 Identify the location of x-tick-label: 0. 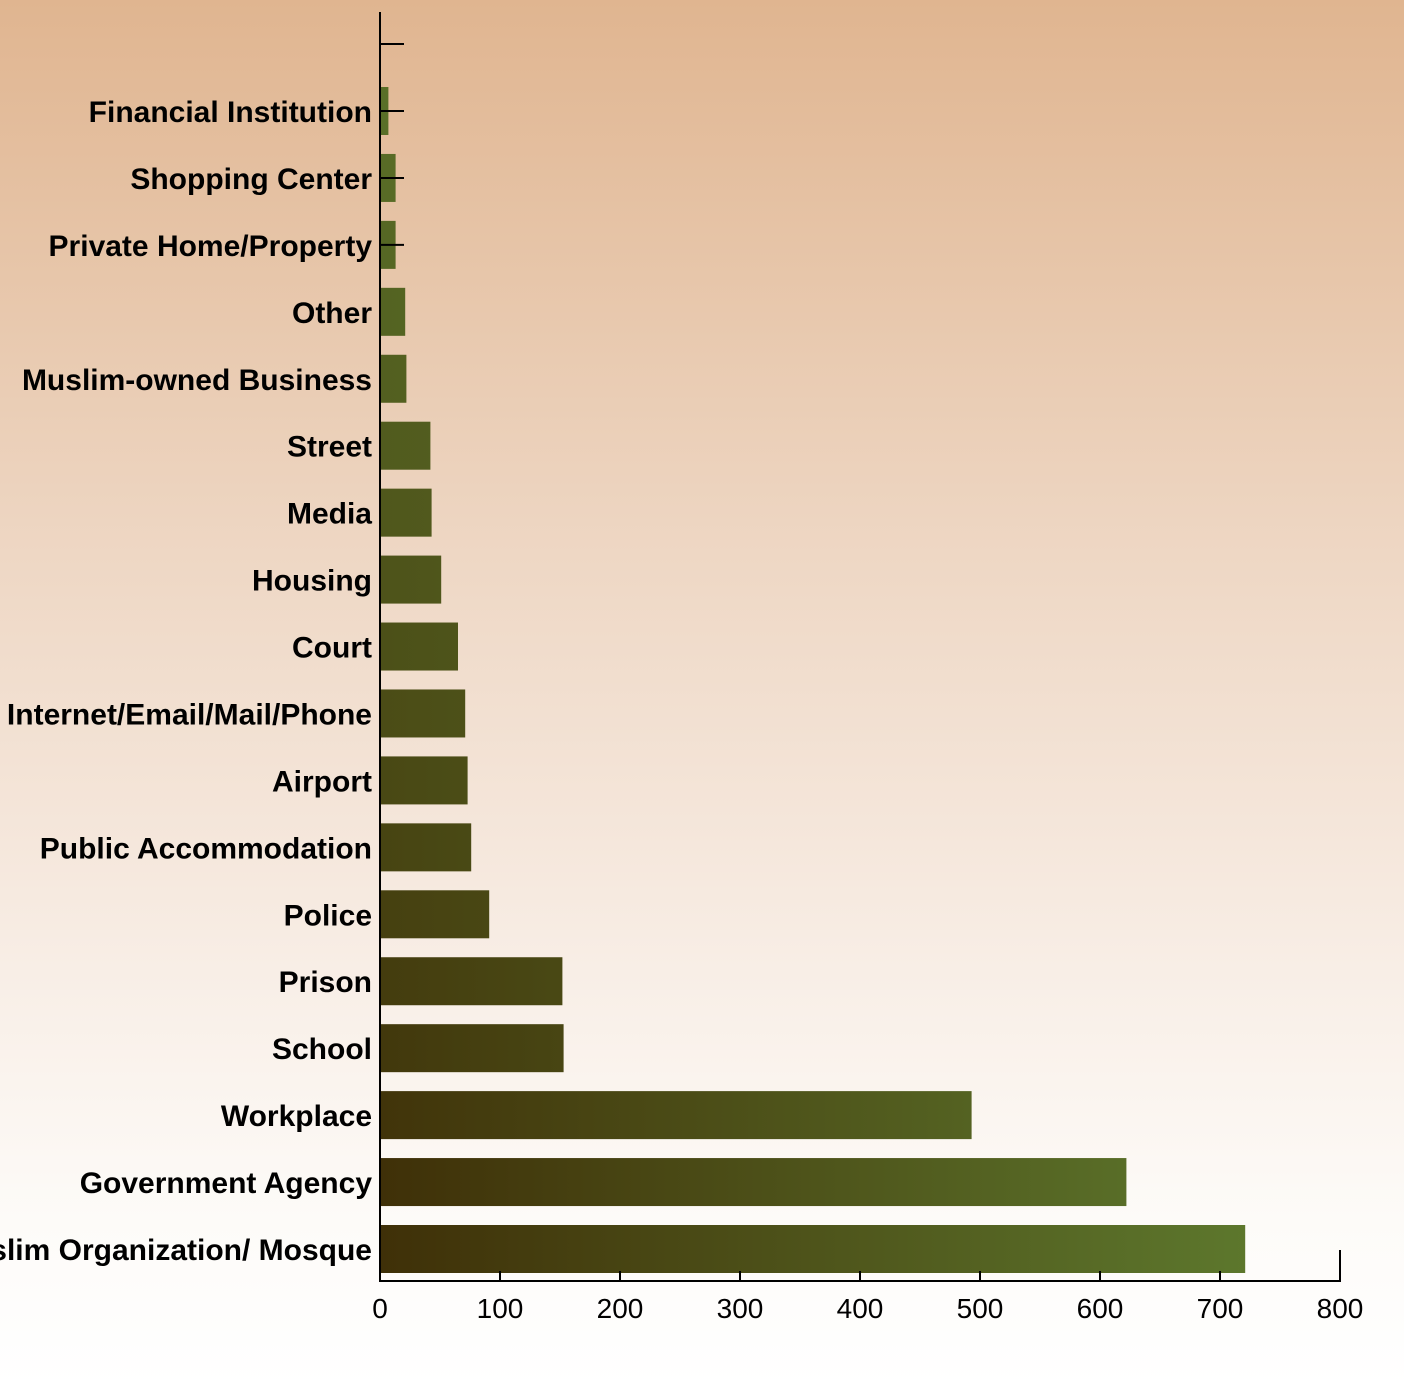
(380, 1308).